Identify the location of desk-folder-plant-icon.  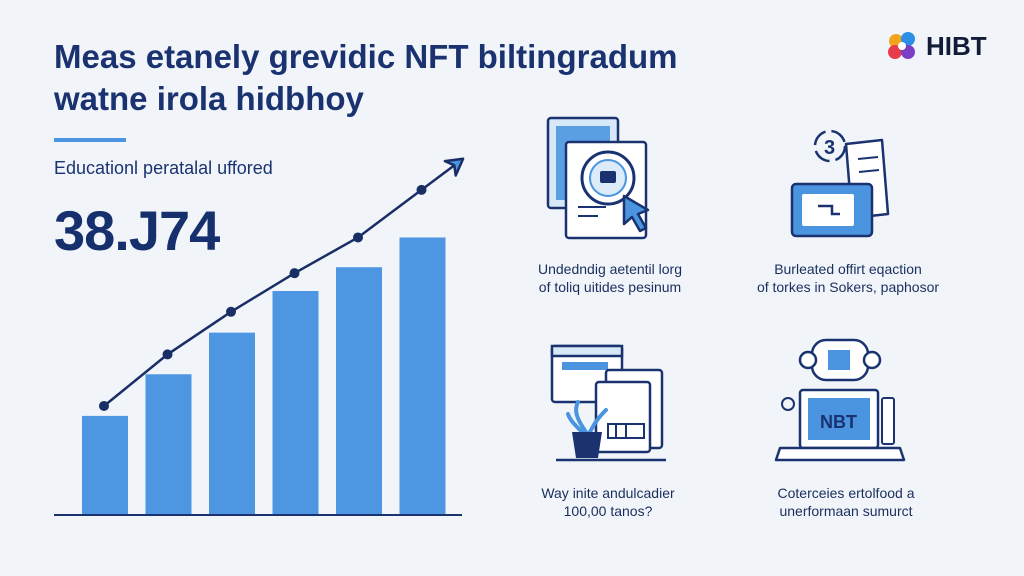
(608, 403).